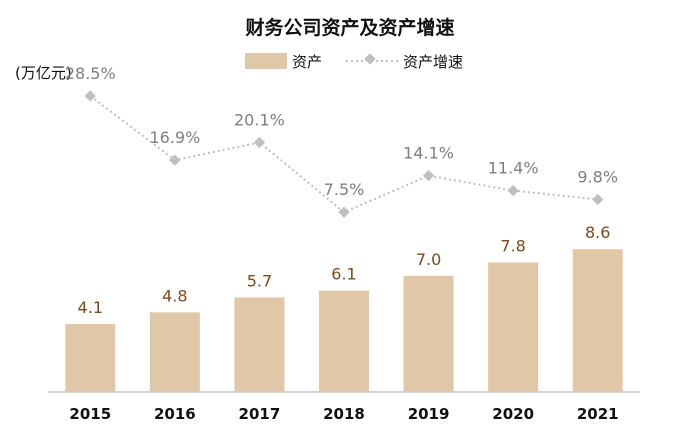  Describe the element at coordinates (344, 189) in the screenshot. I see `growth-label-2018: 7.5%` at that location.